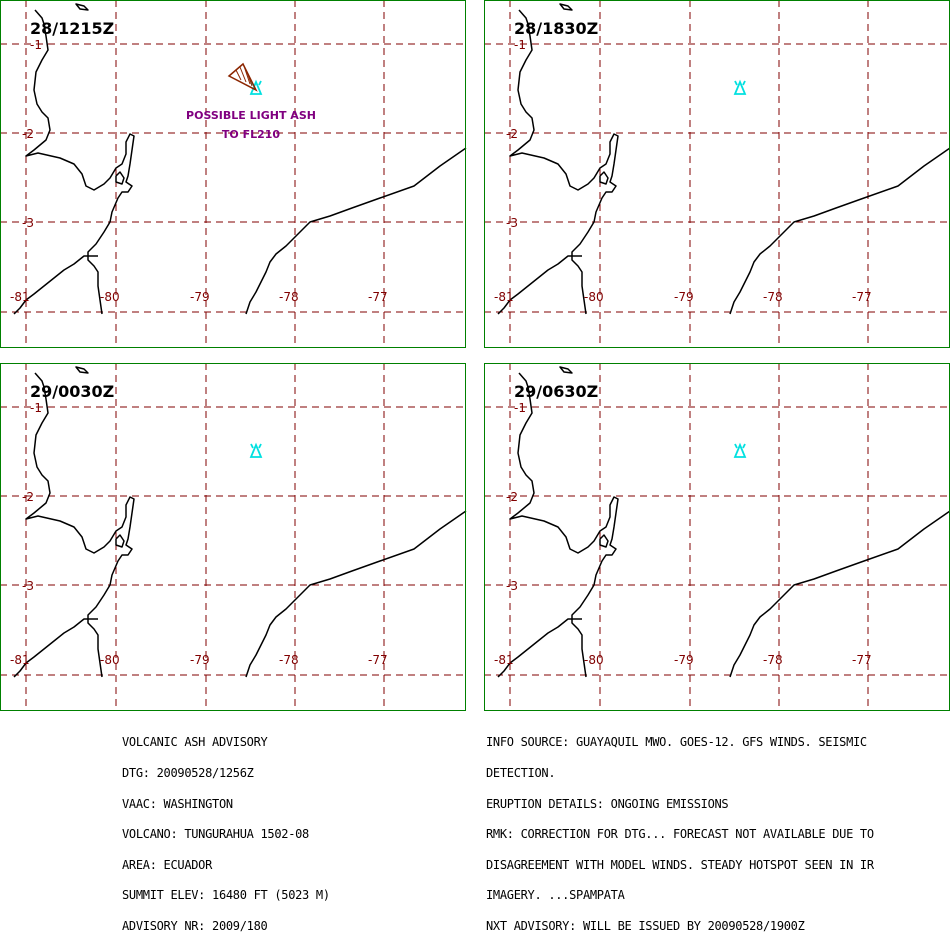 This screenshot has height=941, width=950. What do you see at coordinates (195, 742) in the screenshot?
I see `advisory-line: VOLCANIC ASH ADVISORY` at bounding box center [195, 742].